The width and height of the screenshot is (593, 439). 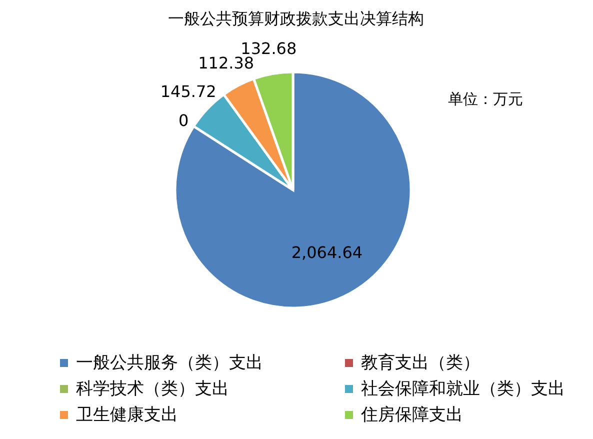 I want to click on data-label: 2,064.64, so click(x=327, y=252).